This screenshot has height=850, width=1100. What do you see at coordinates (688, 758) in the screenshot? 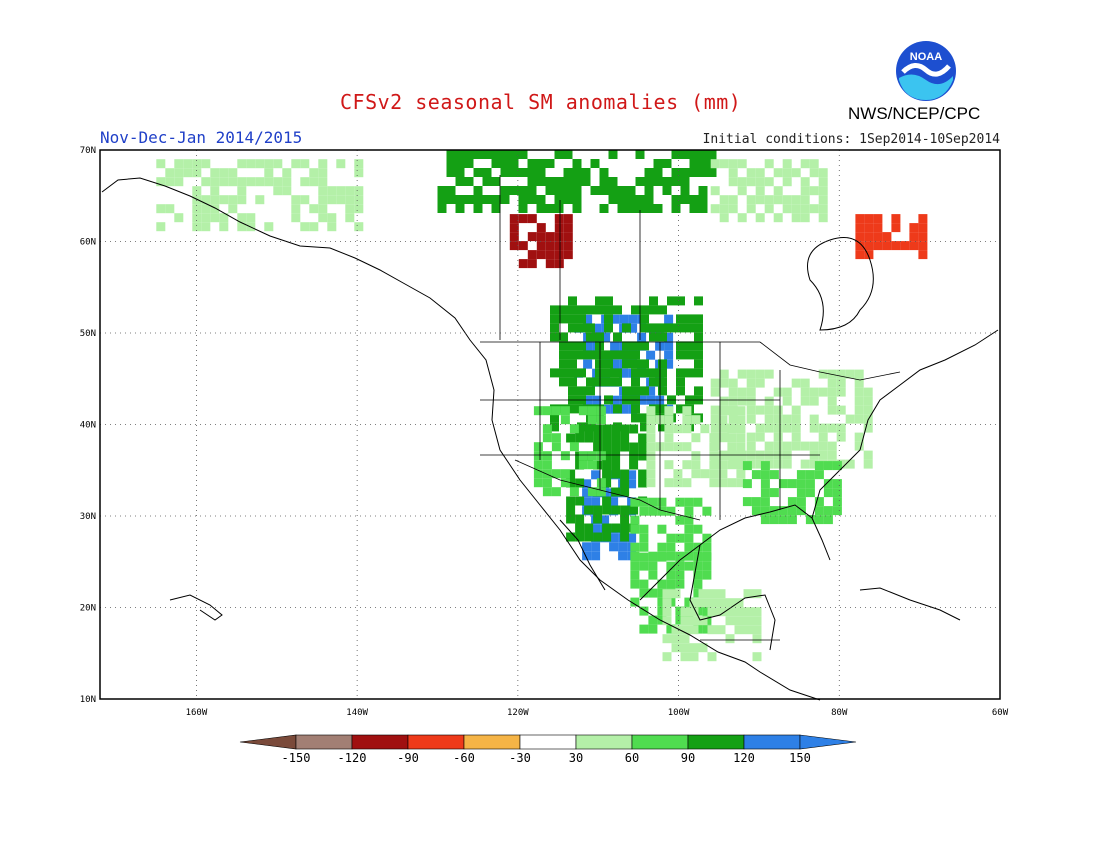
I see `colorbar-label: 90` at bounding box center [688, 758].